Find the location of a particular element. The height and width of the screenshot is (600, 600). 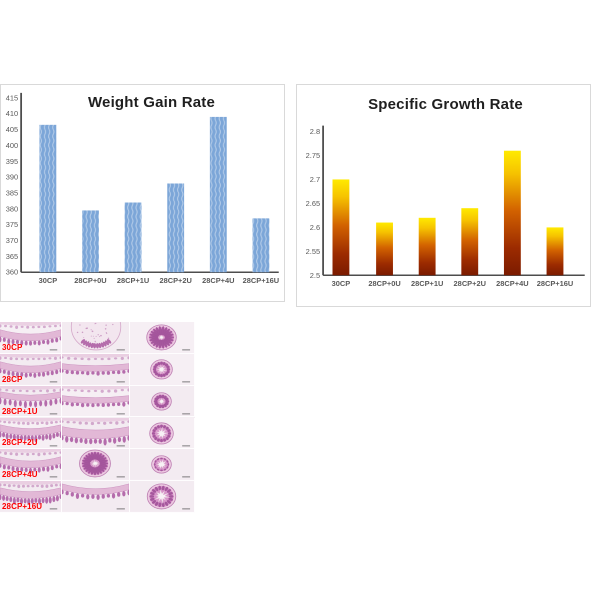

histology-panel: 30CP 28CP 28CP+1U 28CP+2U 28CP+4U 28CP+16U is located at coordinates (97, 417).